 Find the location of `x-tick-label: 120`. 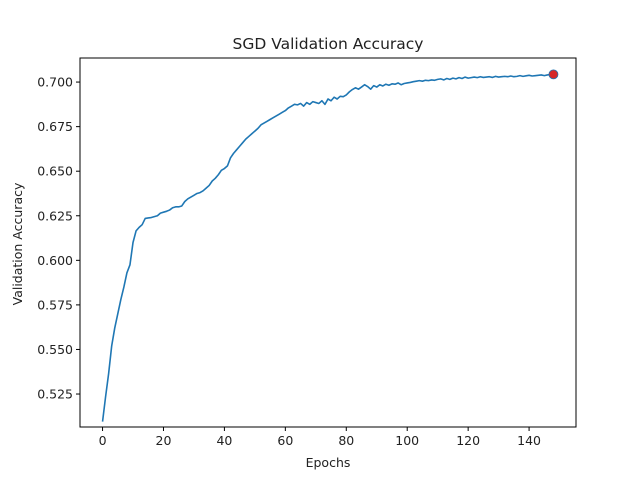

x-tick-label: 120 is located at coordinates (468, 440).